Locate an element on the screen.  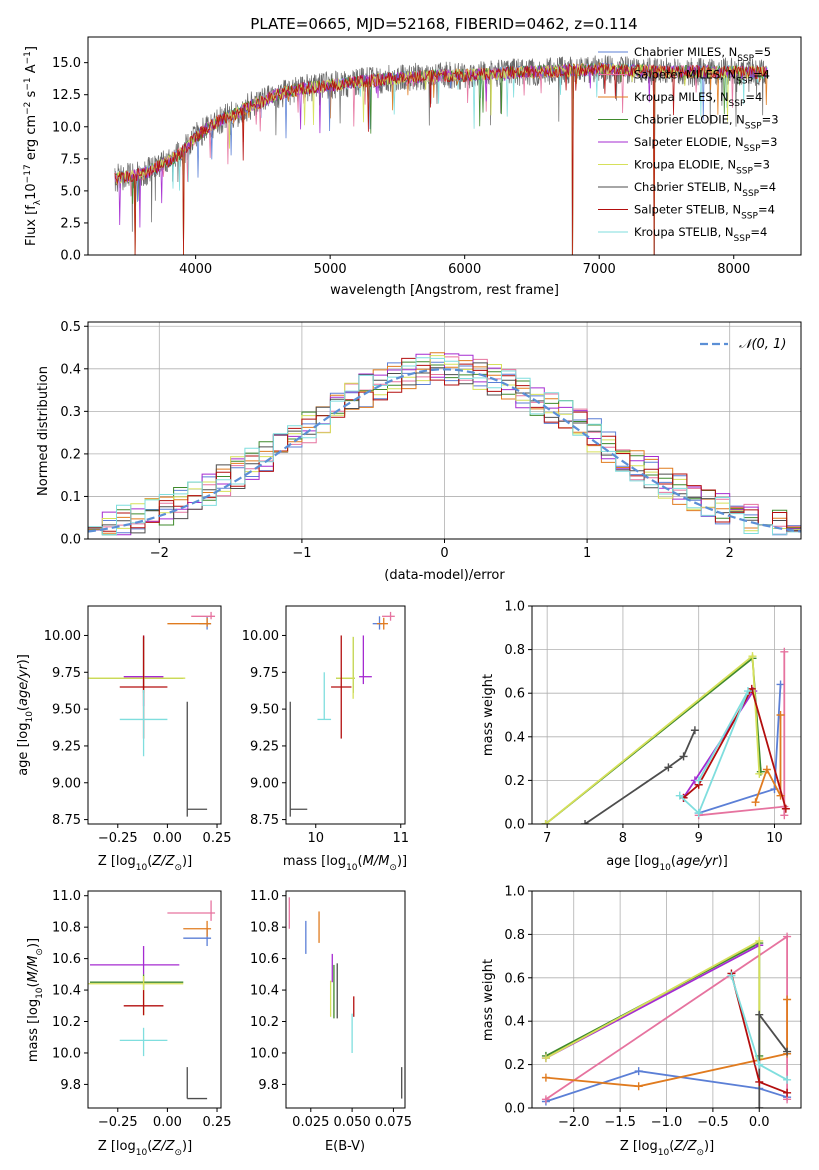
mass-vs-Z-ytick-label-4: 10.6 is located at coordinates (66, 959).